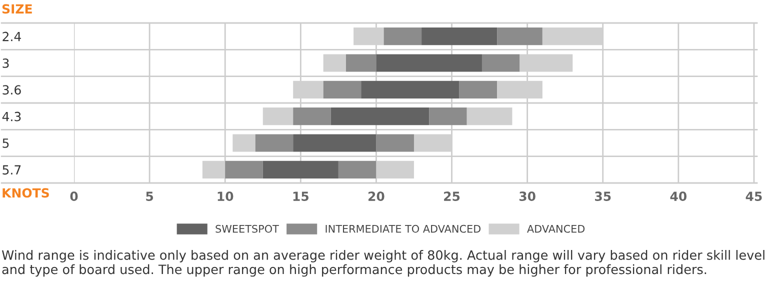  What do you see at coordinates (247, 228) in the screenshot?
I see `legend-label: SWEETSPOT` at bounding box center [247, 228].